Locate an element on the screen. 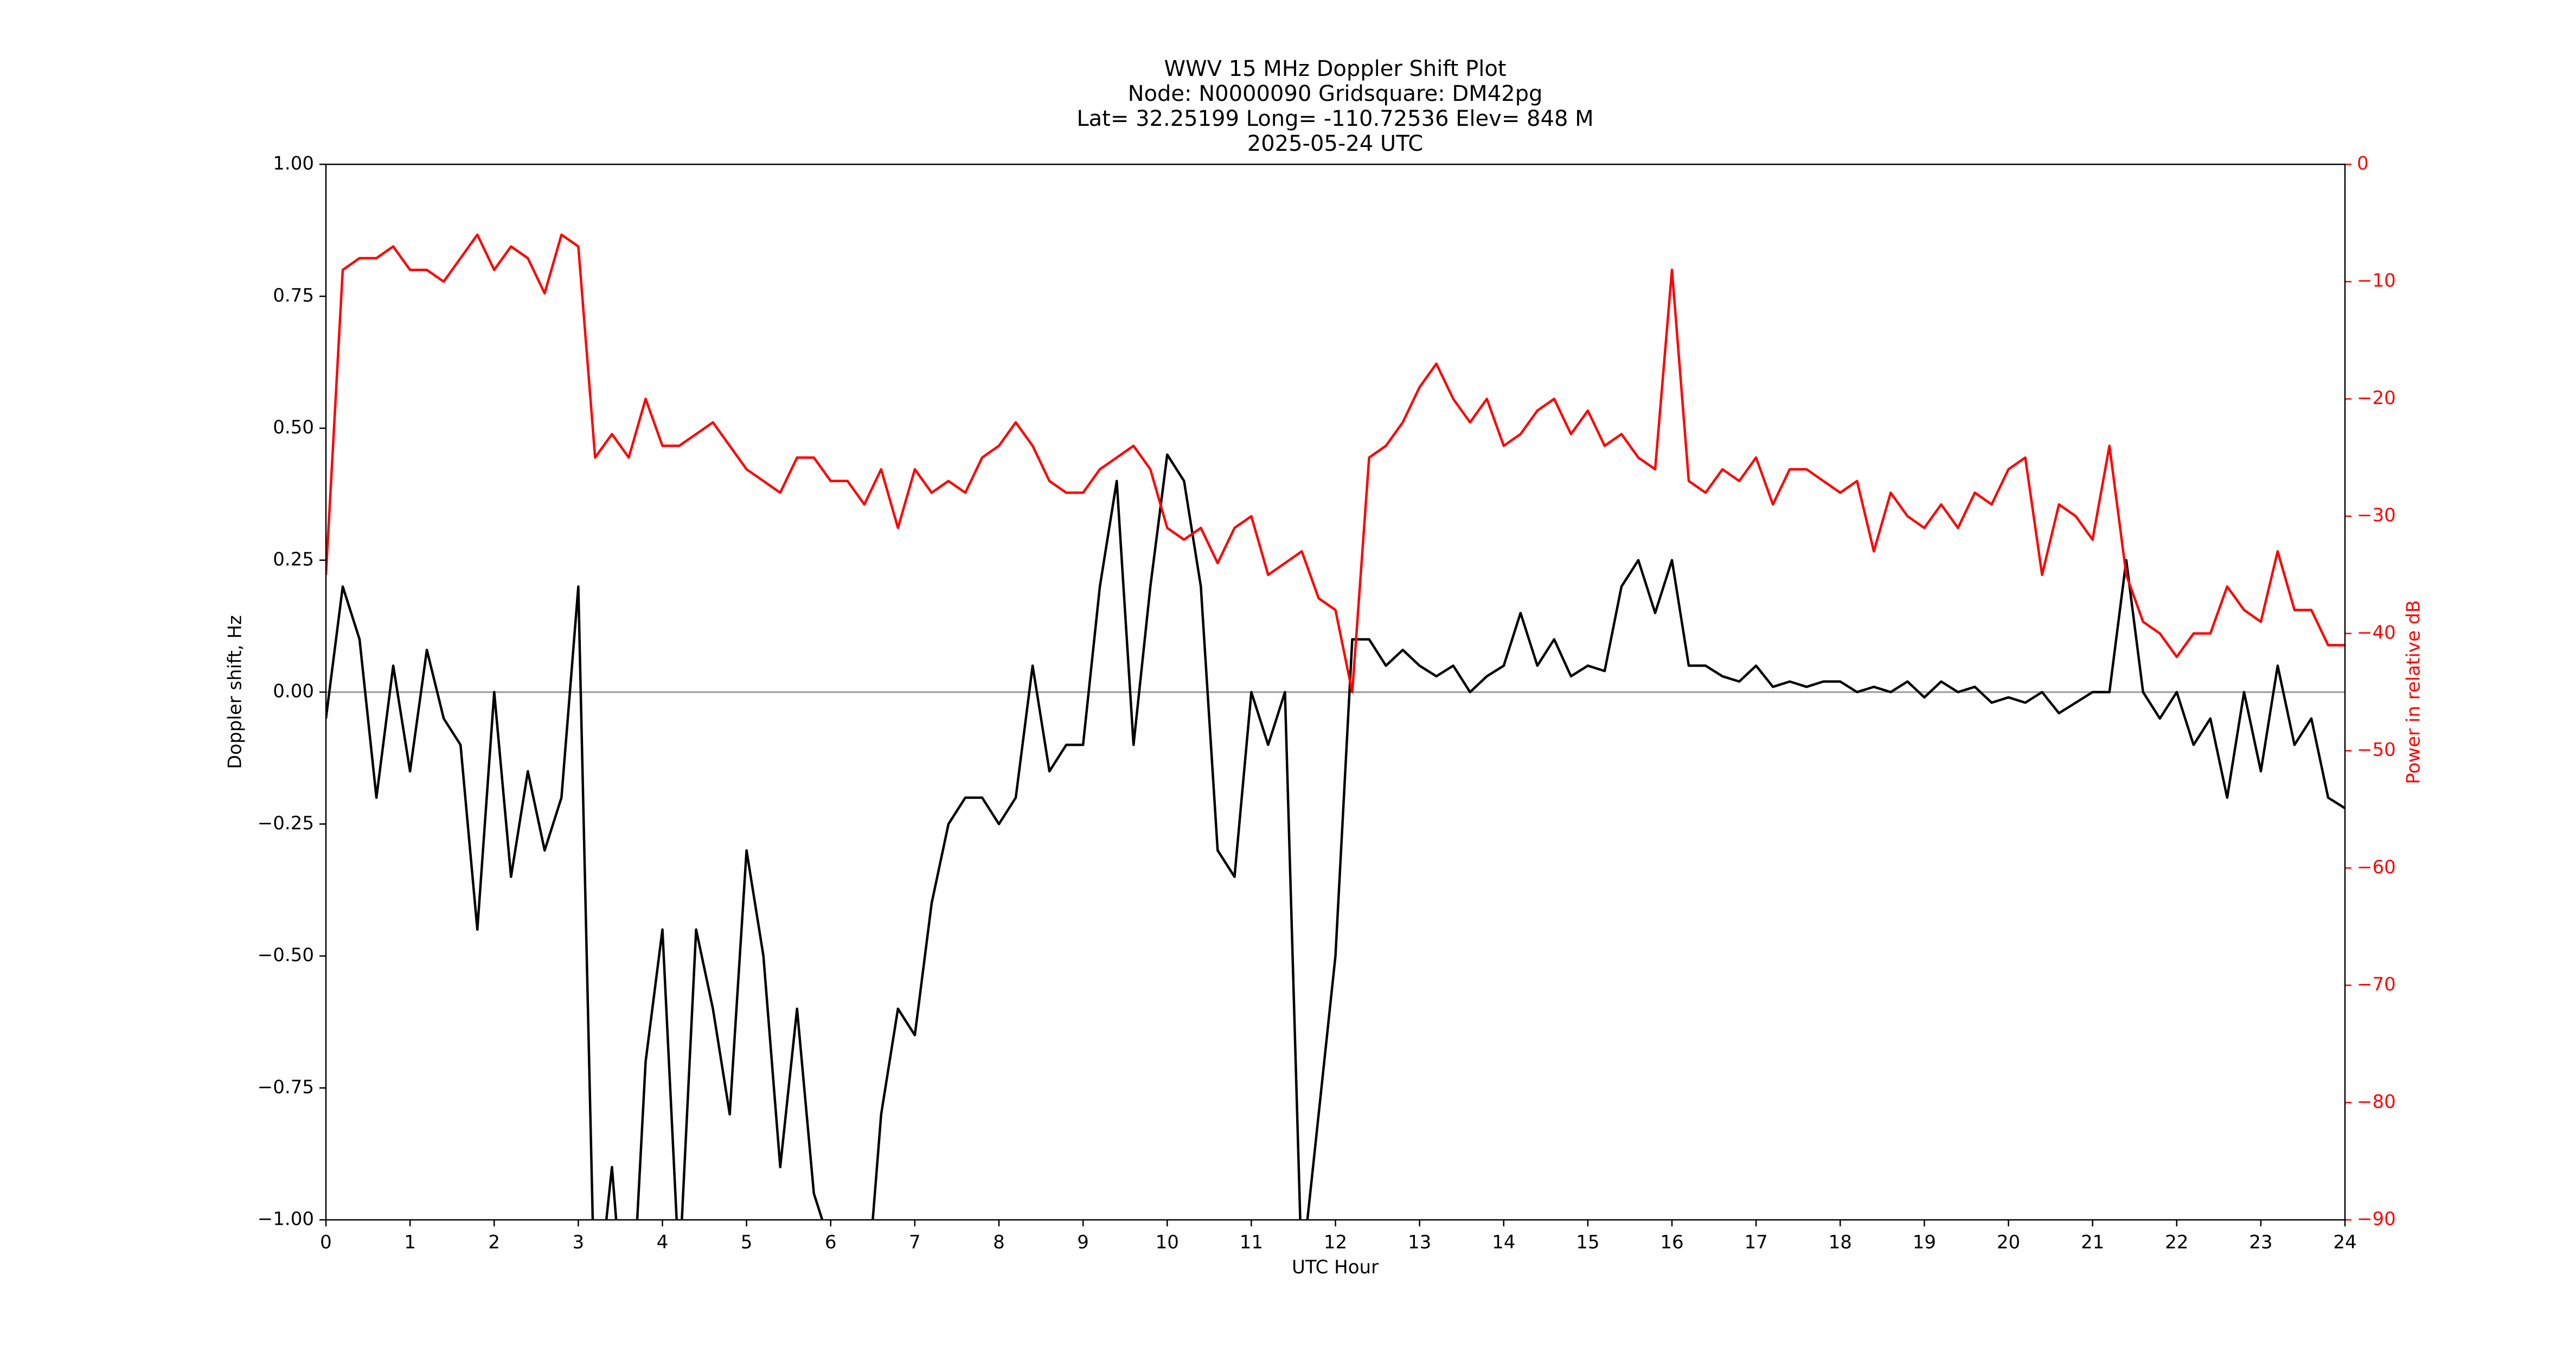 This screenshot has width=2576, height=1356. y2-tick-label: −40 is located at coordinates (2376, 632).